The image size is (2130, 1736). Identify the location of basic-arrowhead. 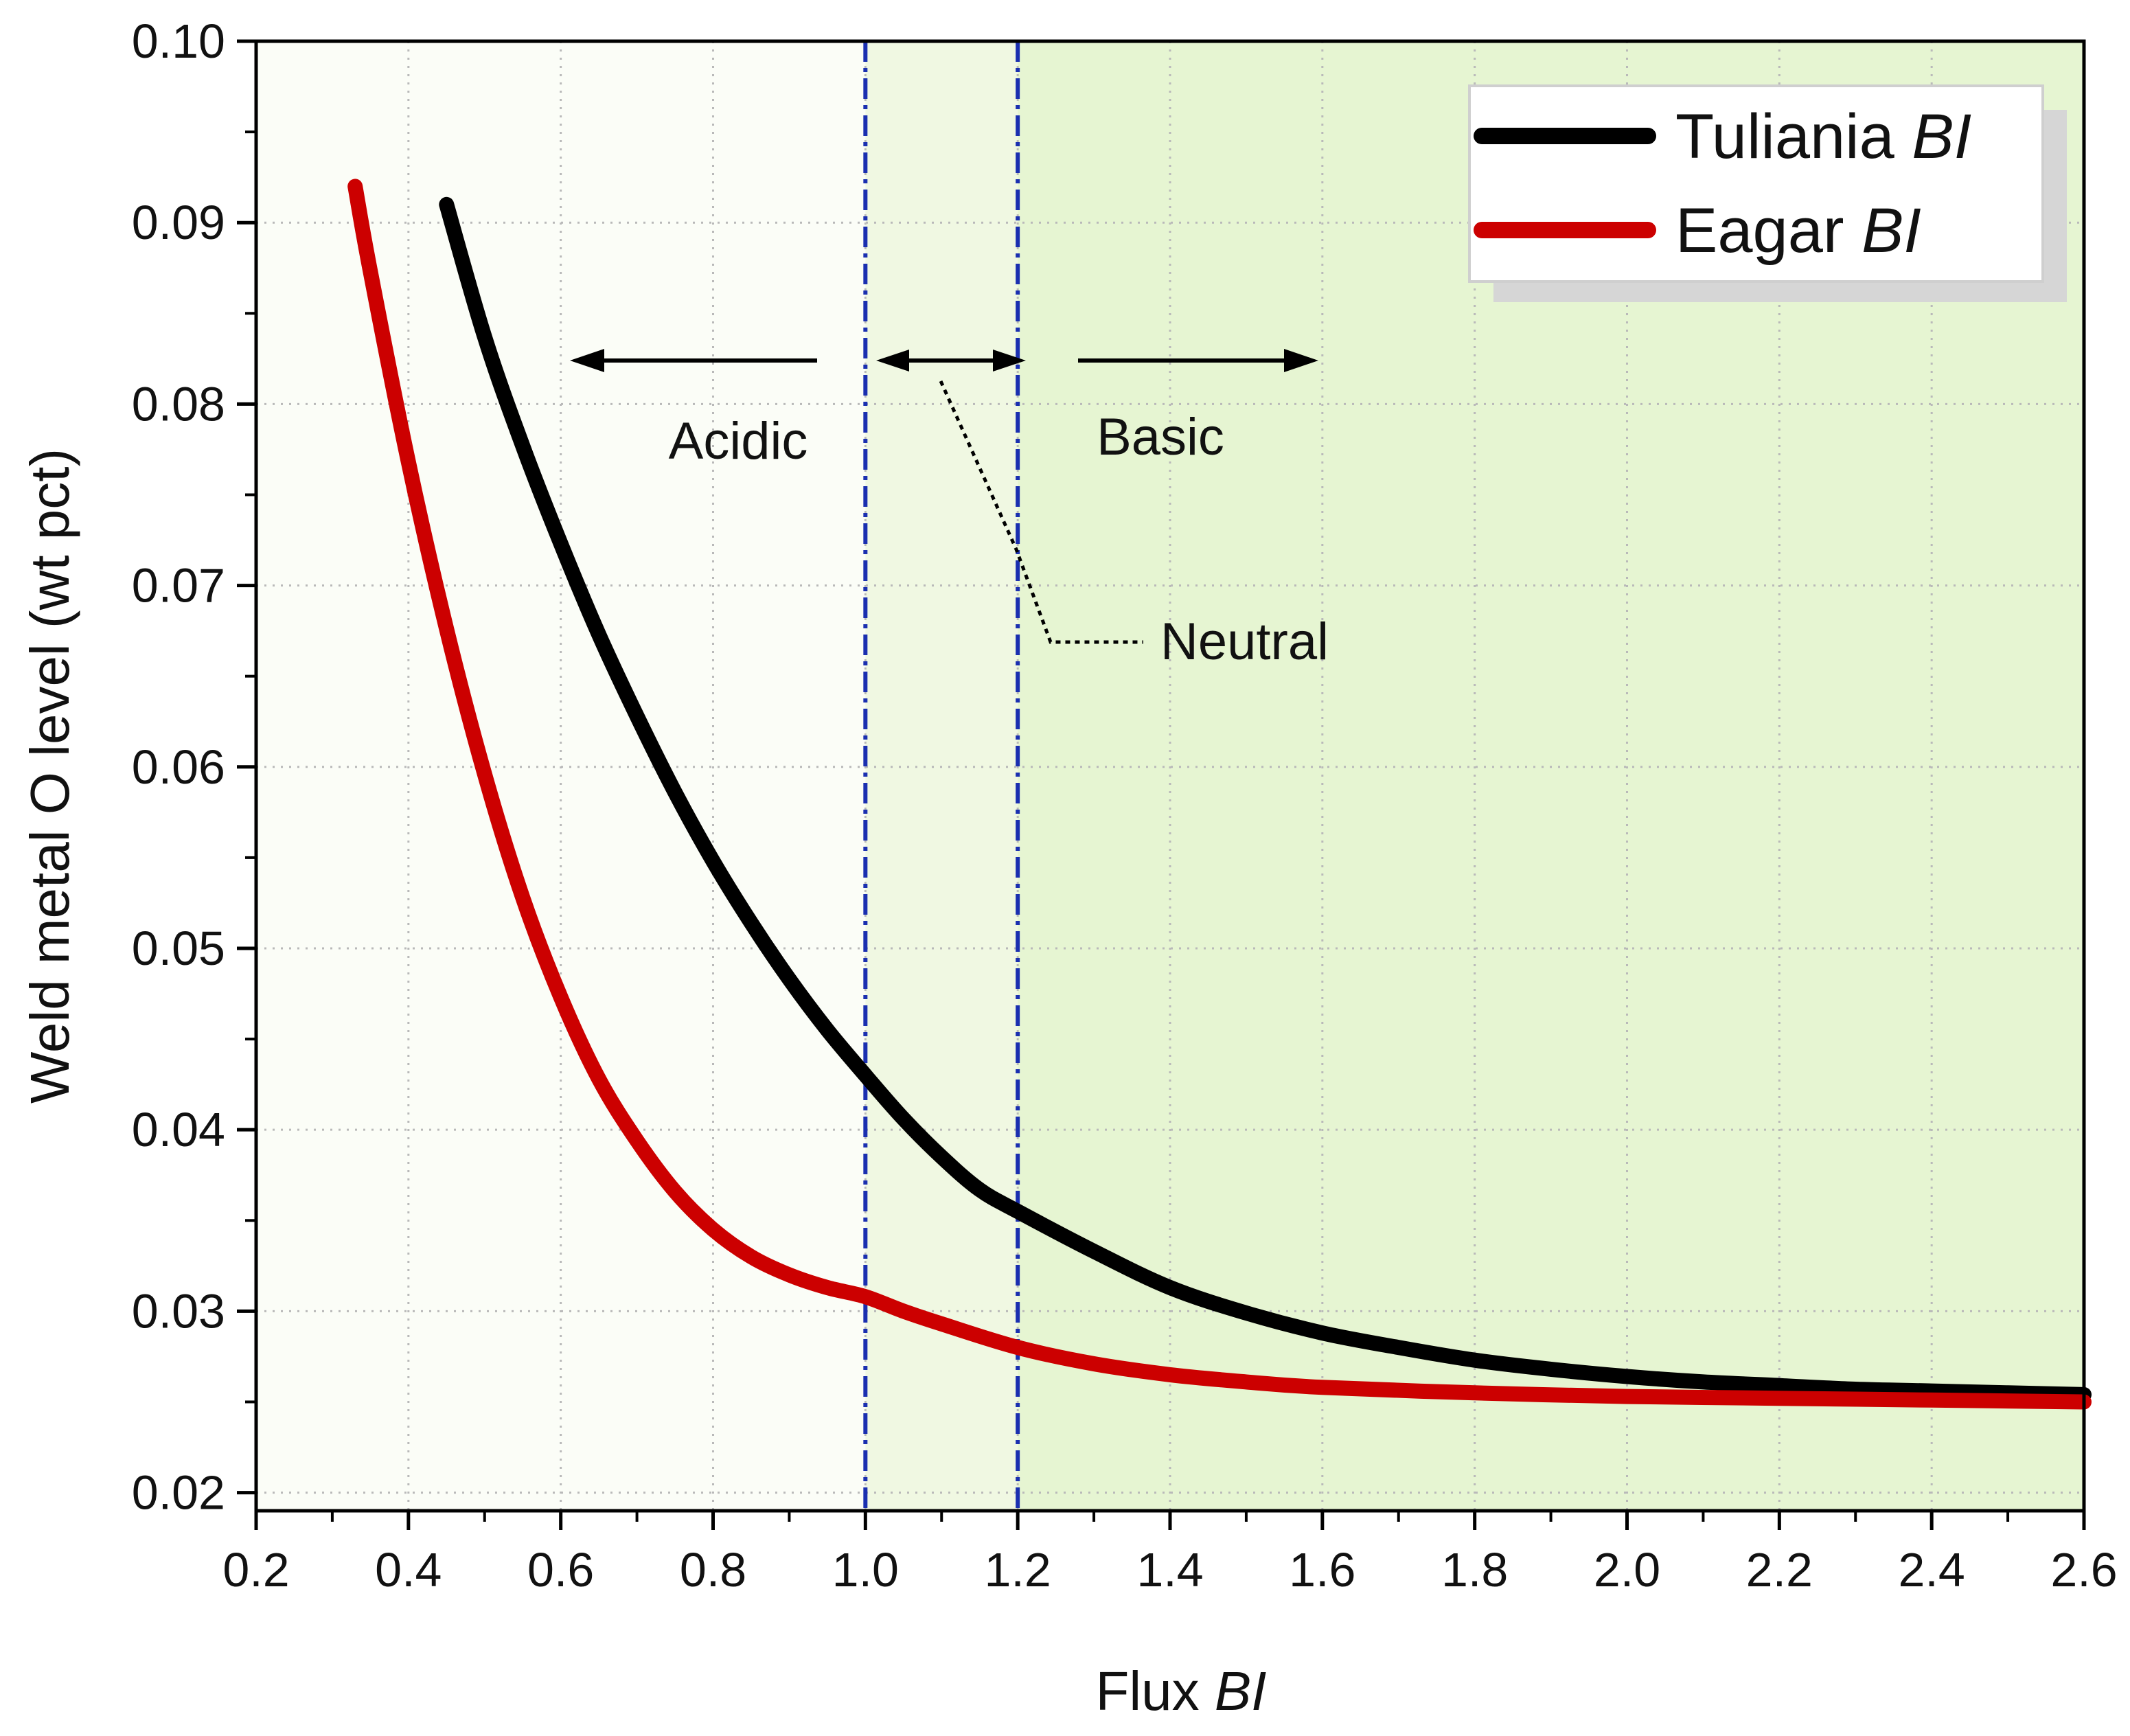
(1301, 360).